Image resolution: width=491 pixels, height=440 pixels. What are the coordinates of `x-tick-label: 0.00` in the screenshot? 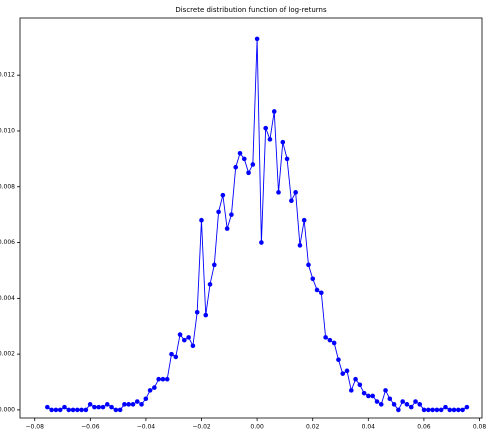 It's located at (257, 427).